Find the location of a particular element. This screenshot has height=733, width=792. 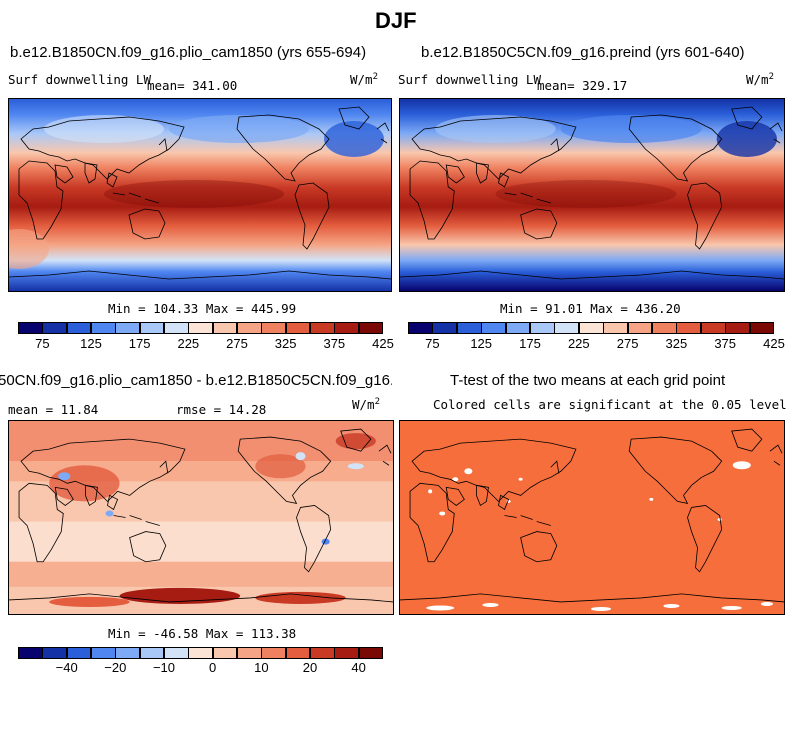

colorbar-tick-label: 20 is located at coordinates (310, 667).